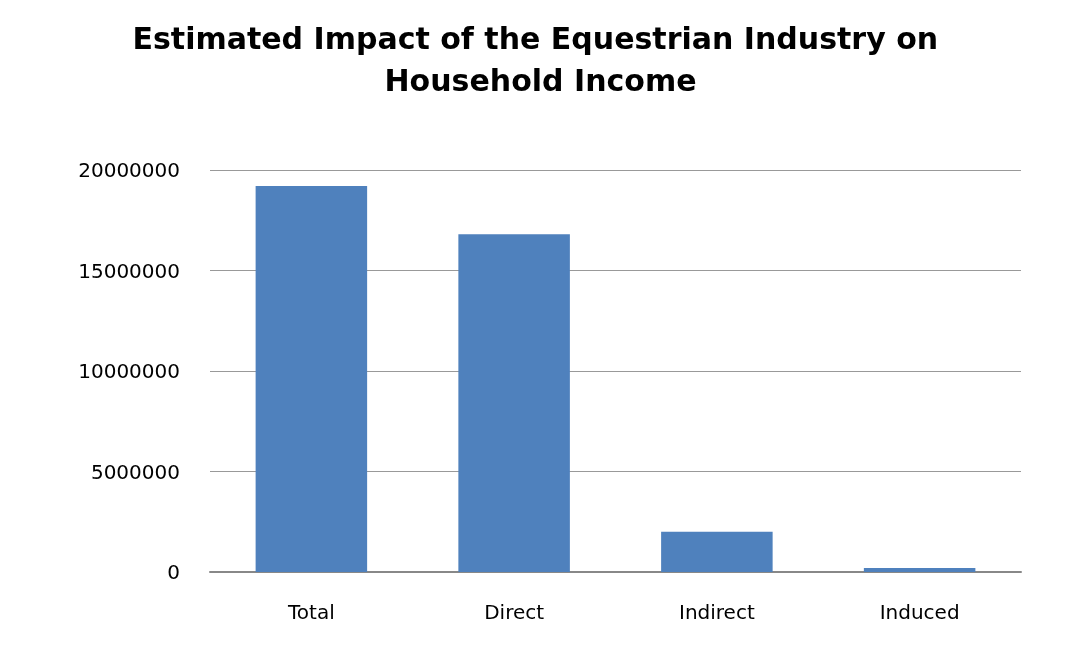  I want to click on y-tick-label: 10000000, so click(129, 371).